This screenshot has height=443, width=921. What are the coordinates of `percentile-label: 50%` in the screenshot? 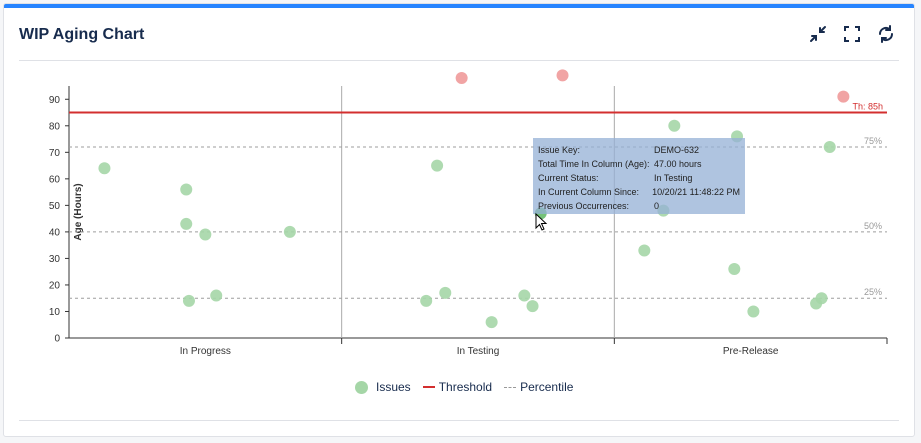 It's located at (873, 226).